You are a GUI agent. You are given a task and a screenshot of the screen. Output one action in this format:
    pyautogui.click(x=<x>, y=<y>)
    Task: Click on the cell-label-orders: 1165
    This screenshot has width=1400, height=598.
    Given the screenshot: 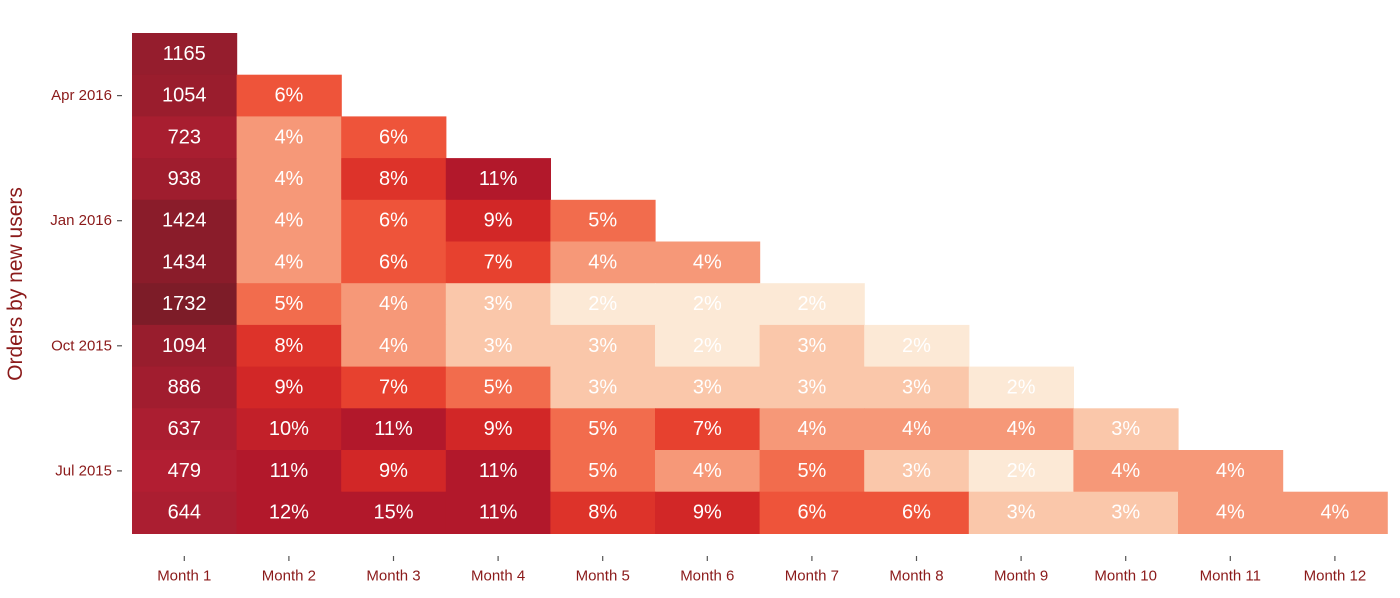 What is the action you would take?
    pyautogui.click(x=184, y=54)
    